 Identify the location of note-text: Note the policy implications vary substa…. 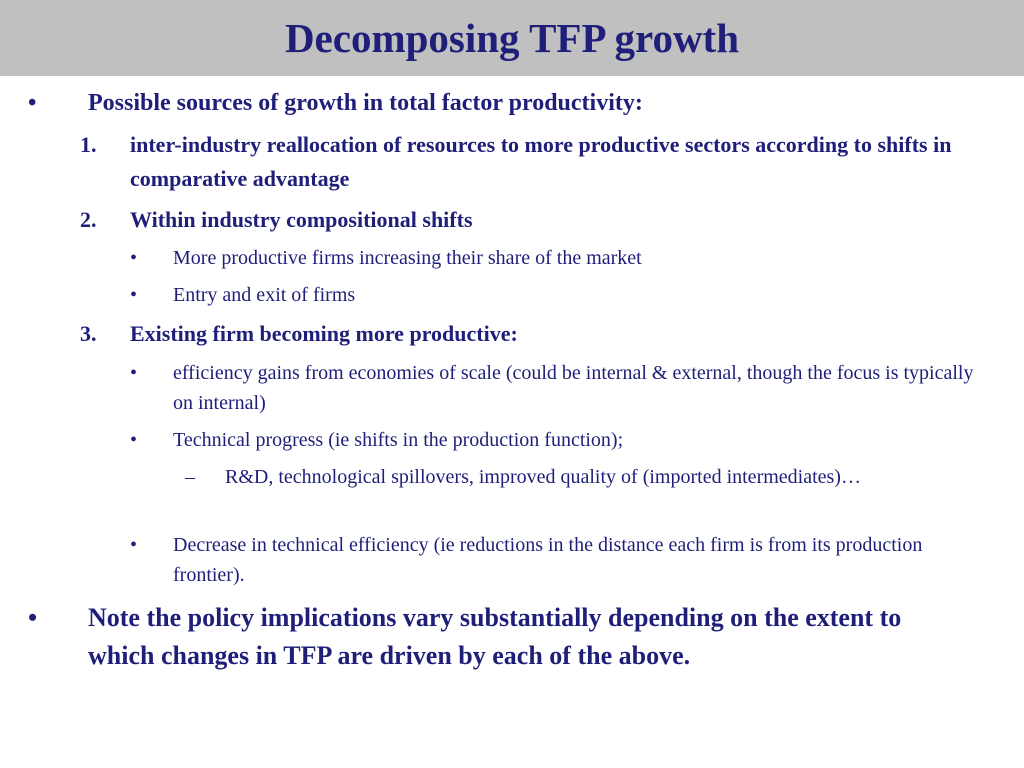
(495, 636).